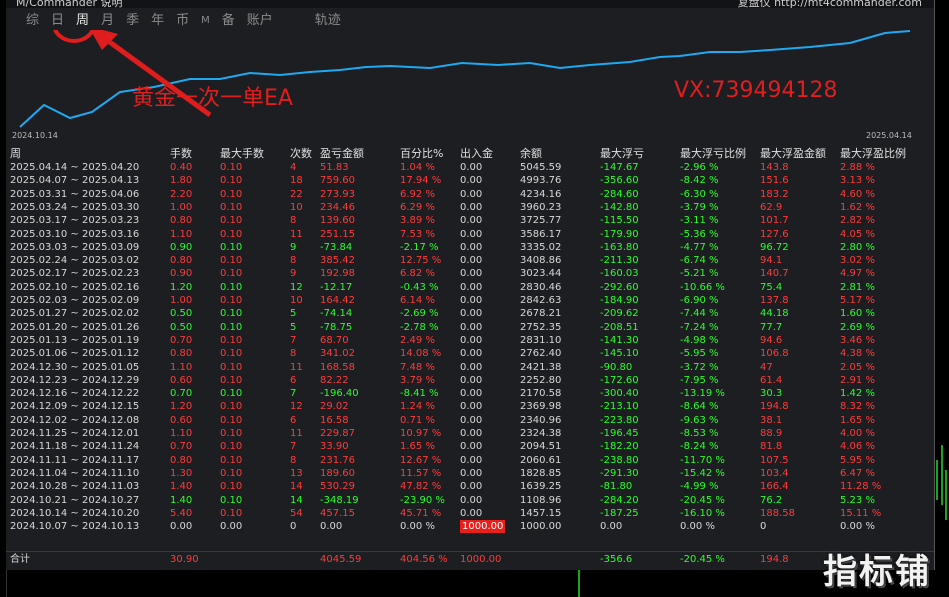 This screenshot has width=949, height=597. What do you see at coordinates (619, 394) in the screenshot?
I see `cell-mdd: -300.40` at bounding box center [619, 394].